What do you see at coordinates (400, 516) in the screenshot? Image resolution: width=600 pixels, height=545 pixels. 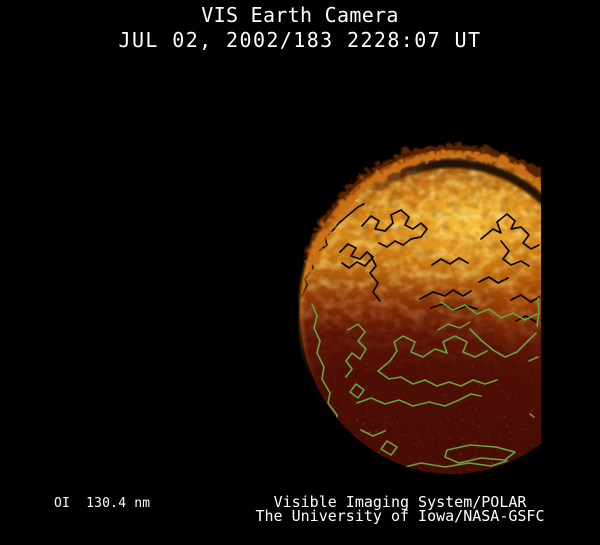 I see `credit-line-2: The University of Iowa/NASA-GSFC` at bounding box center [400, 516].